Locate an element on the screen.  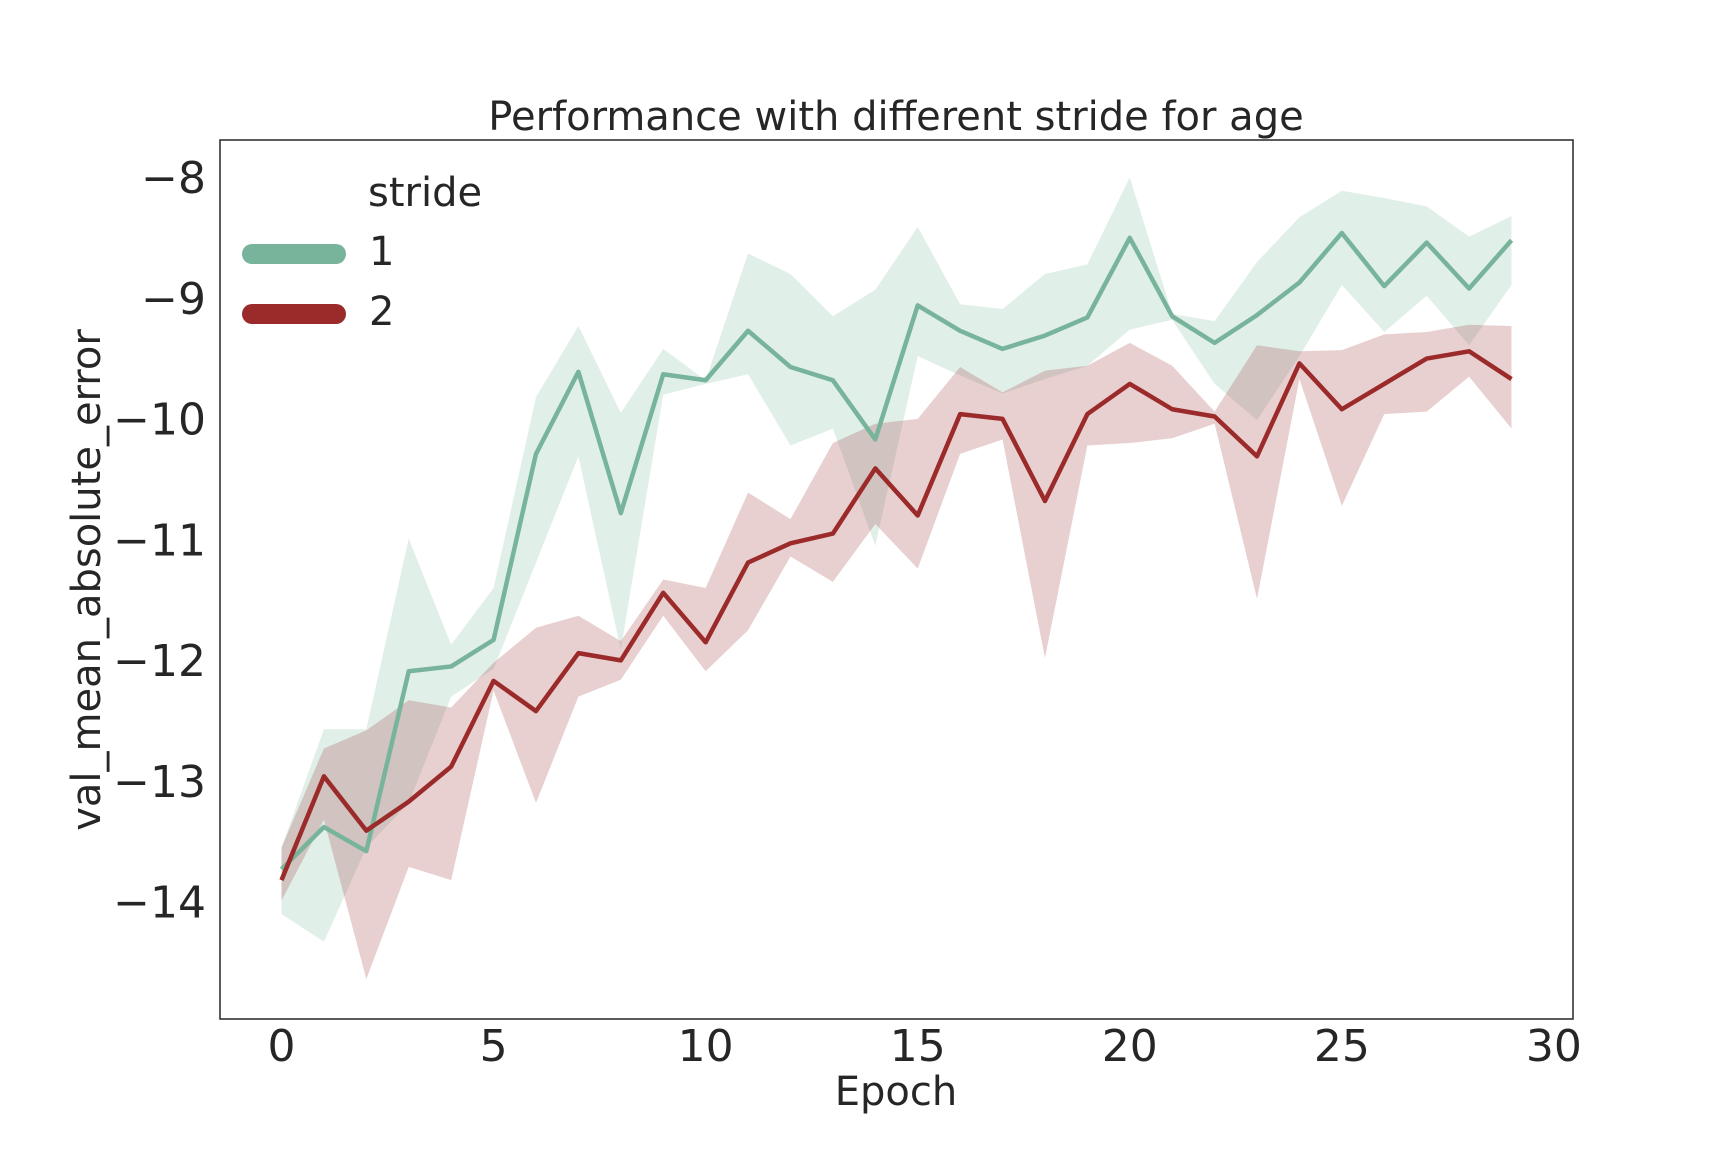
legend-title: stride is located at coordinates (425, 193).